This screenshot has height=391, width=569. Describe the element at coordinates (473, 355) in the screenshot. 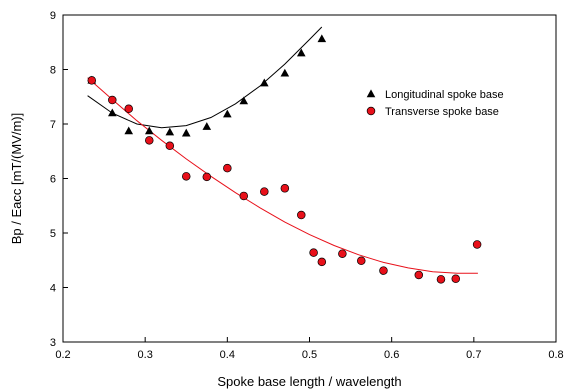

I see `x-tick-label: 0.7` at that location.